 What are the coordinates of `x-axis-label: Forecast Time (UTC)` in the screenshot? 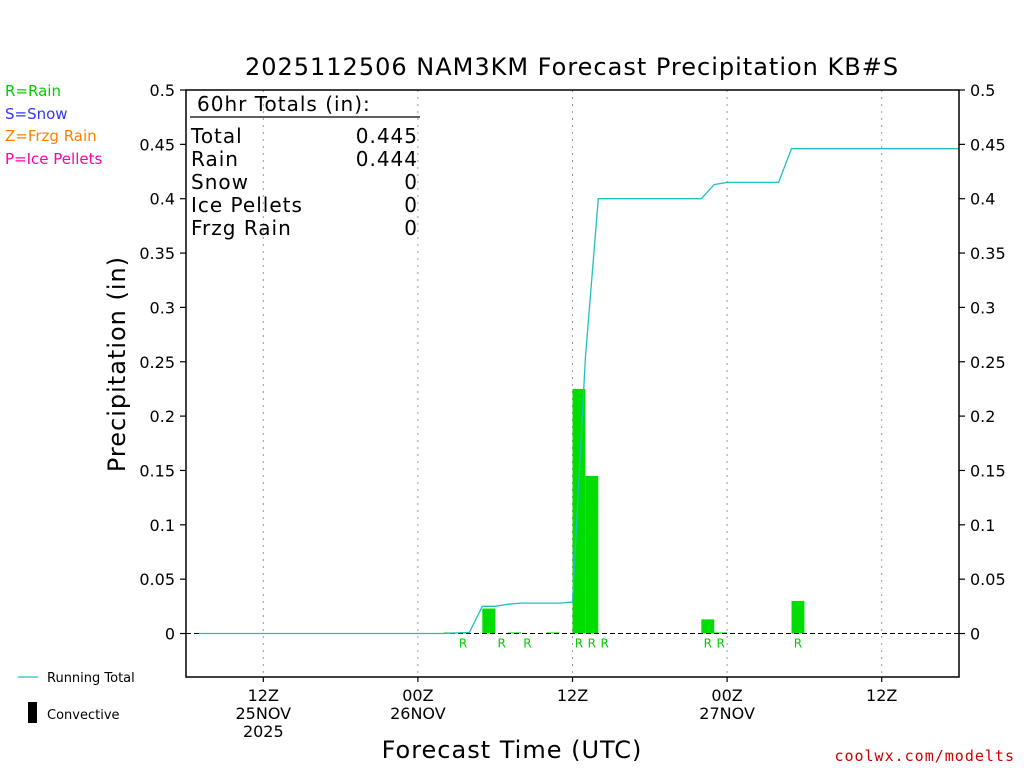 It's located at (512, 750).